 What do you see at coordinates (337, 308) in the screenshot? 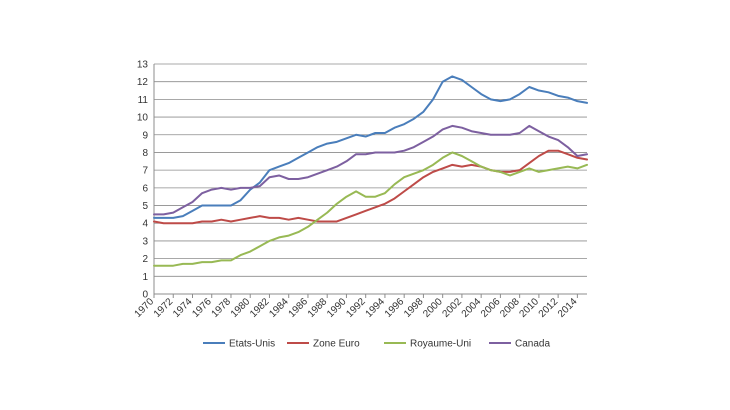
I see `x-tick-label: 1990` at bounding box center [337, 308].